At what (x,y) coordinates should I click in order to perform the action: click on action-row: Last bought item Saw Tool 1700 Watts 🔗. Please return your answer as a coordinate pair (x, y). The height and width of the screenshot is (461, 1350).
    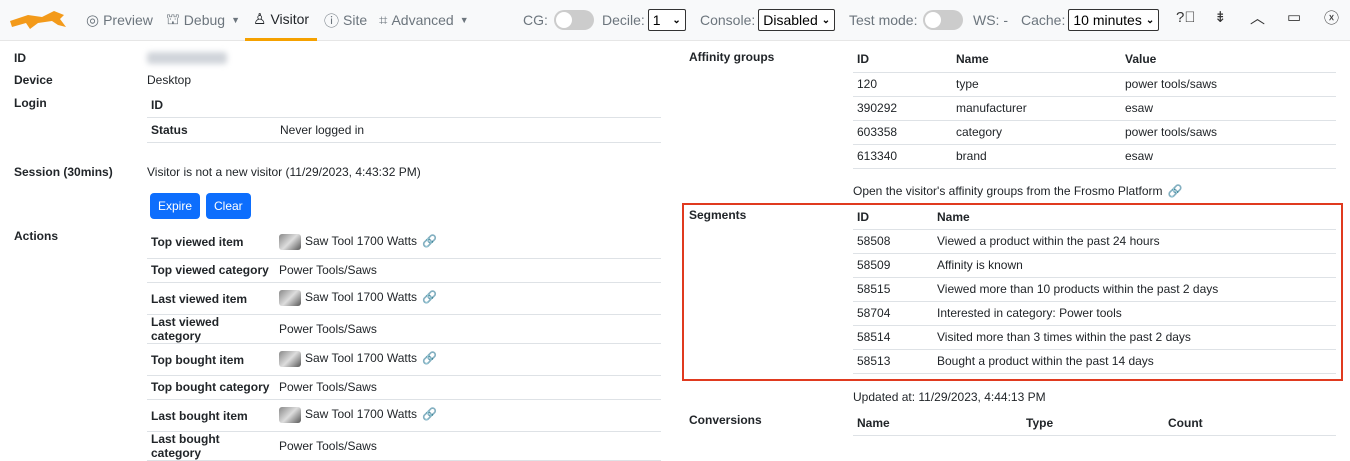
    Looking at the image, I should click on (404, 415).